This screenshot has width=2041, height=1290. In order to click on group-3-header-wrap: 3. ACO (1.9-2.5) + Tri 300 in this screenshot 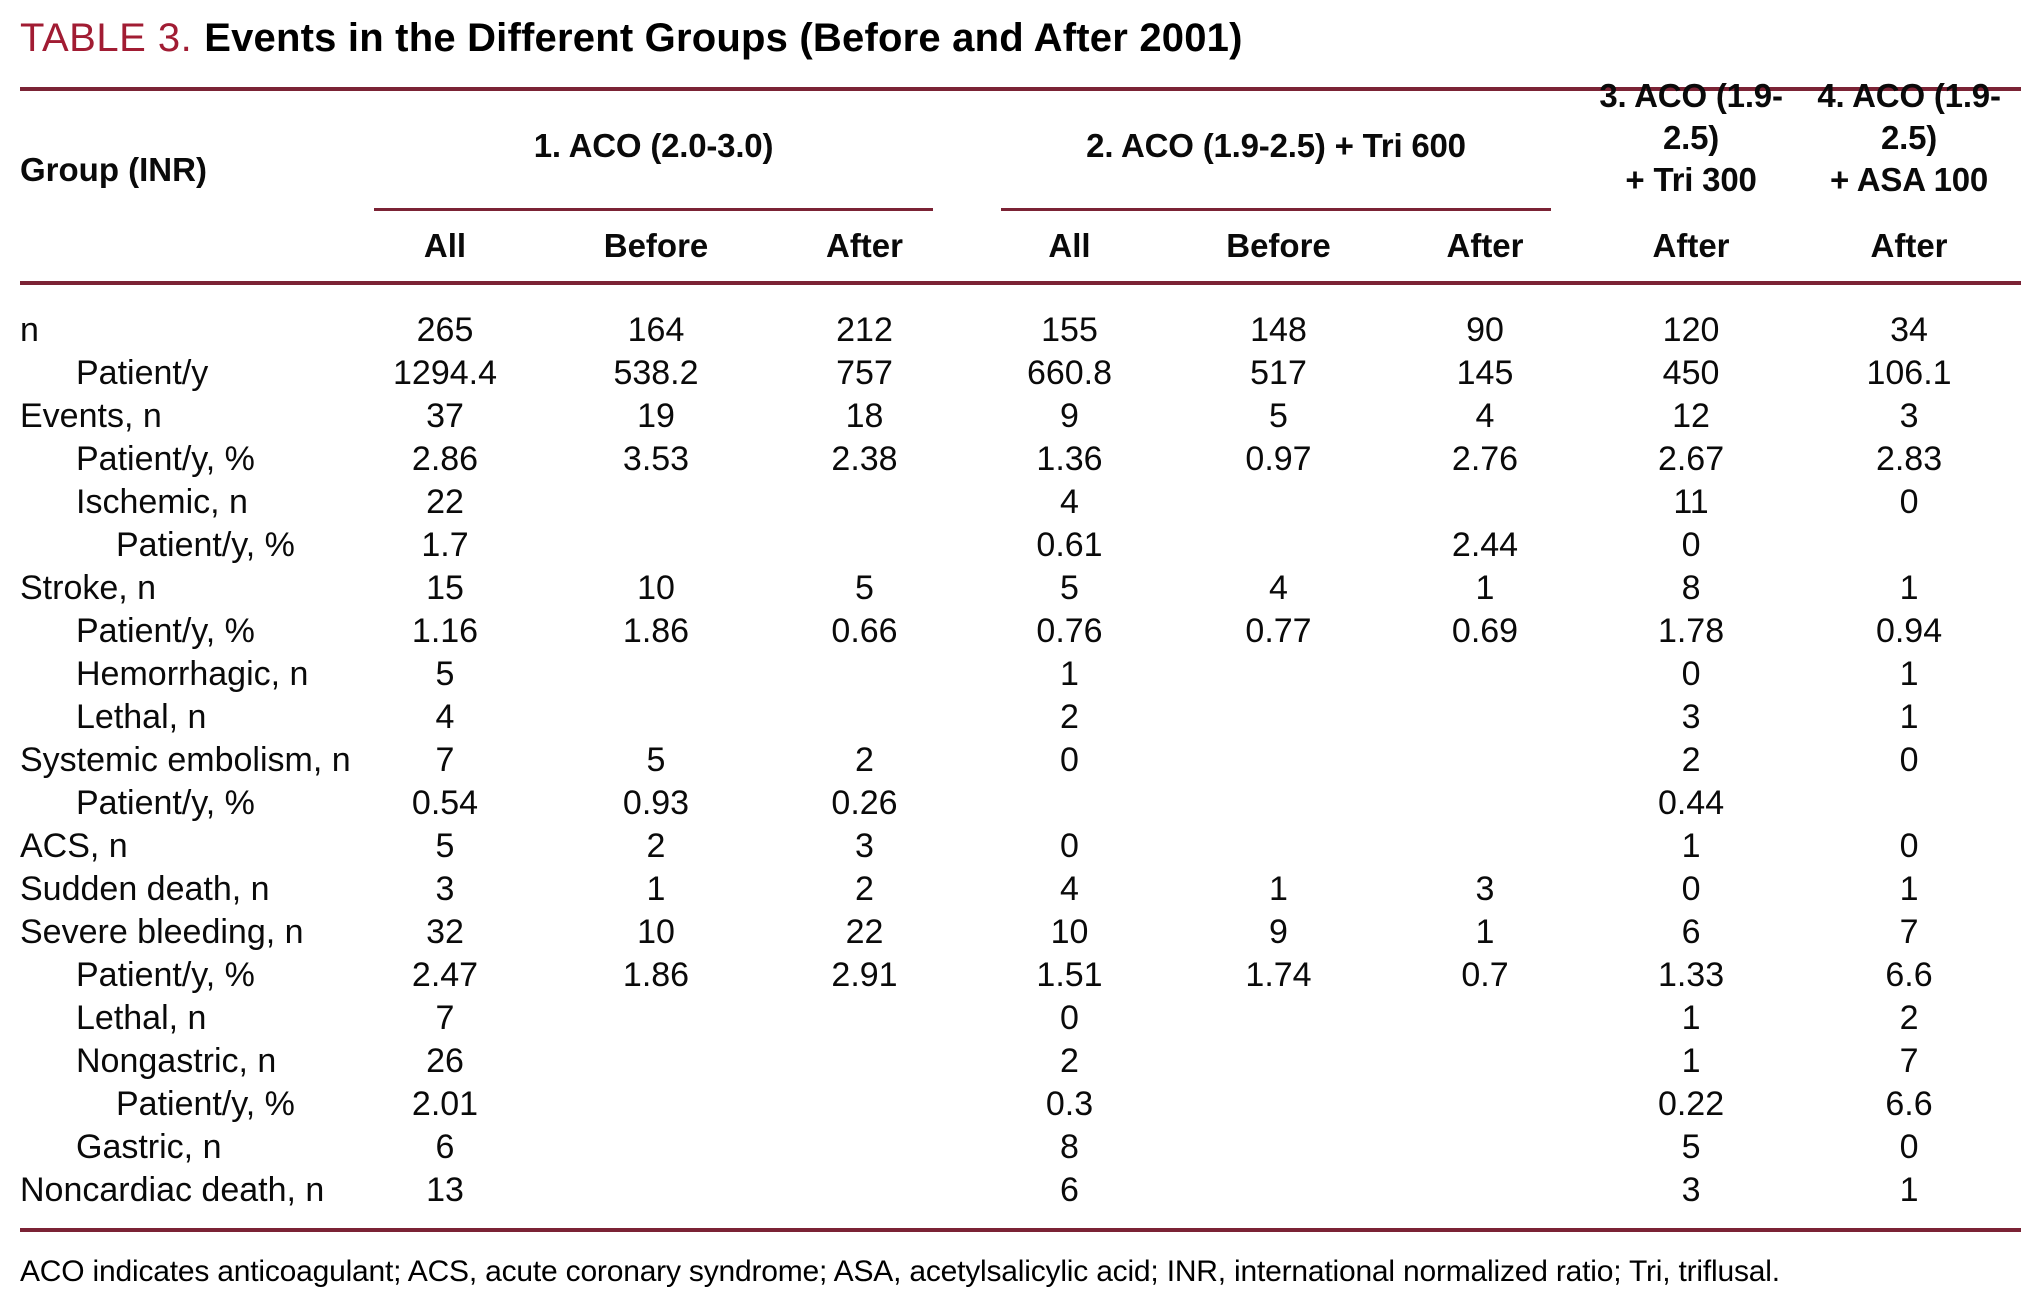, I will do `click(1691, 144)`.